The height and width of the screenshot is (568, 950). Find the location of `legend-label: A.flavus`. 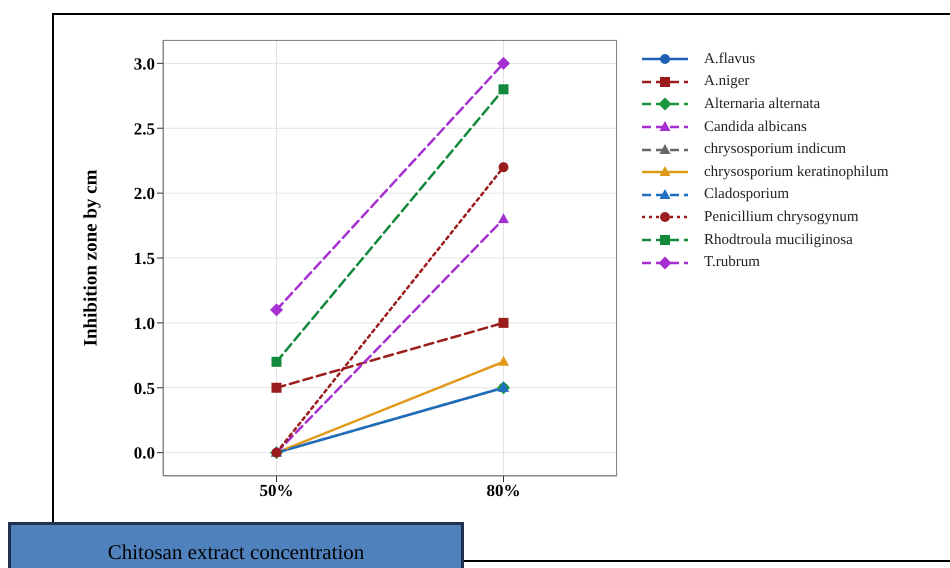

legend-label: A.flavus is located at coordinates (730, 59).